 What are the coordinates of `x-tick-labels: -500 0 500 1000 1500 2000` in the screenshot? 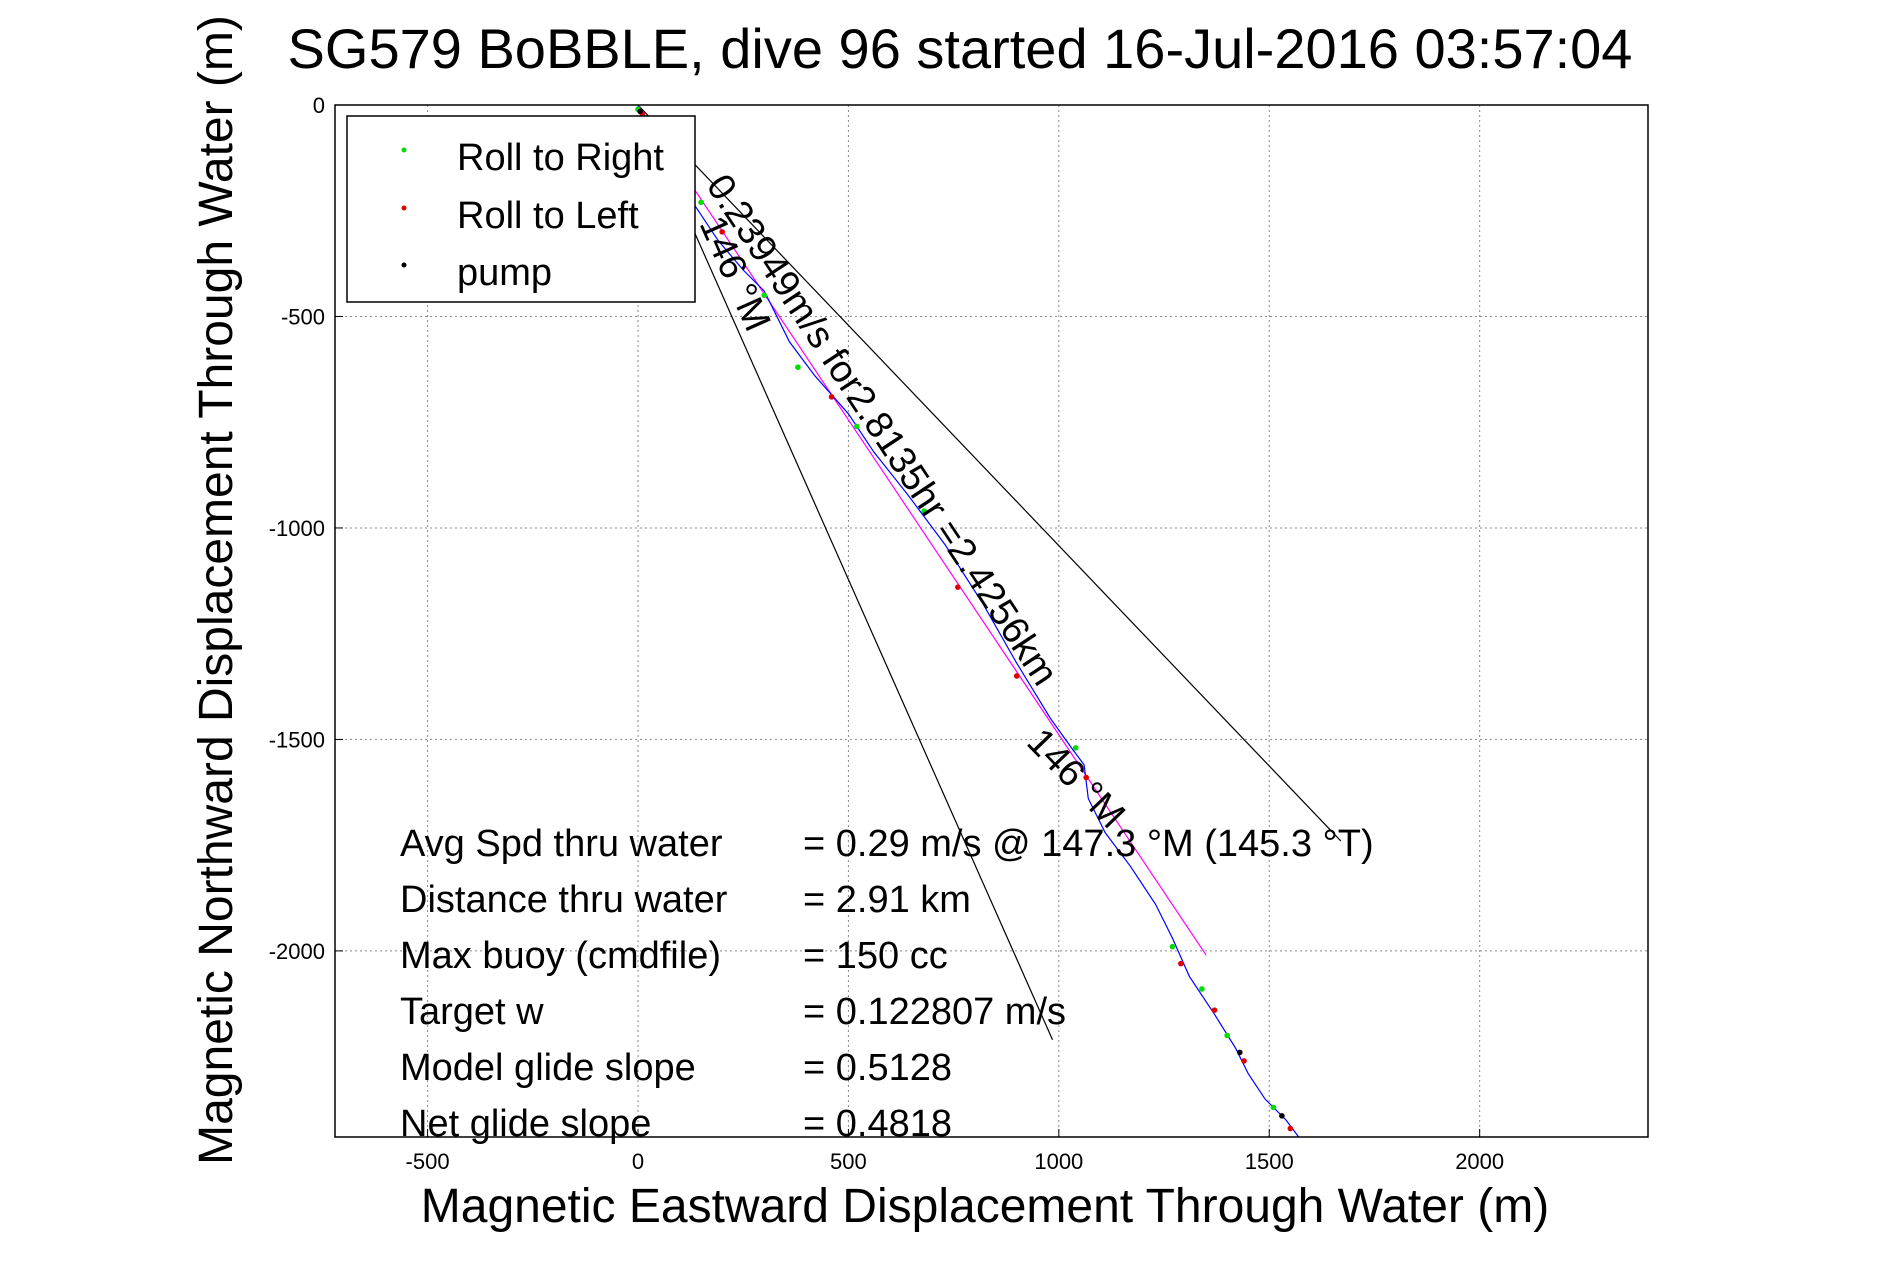 It's located at (955, 1151).